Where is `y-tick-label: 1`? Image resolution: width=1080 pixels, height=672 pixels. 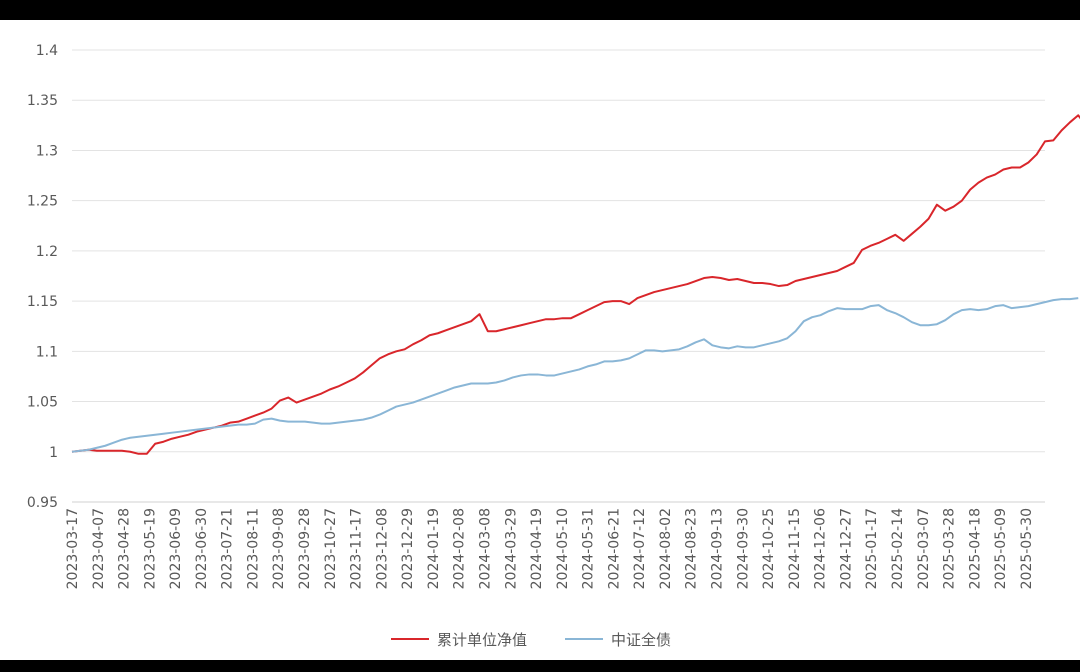
y-tick-label: 1 is located at coordinates (53, 453).